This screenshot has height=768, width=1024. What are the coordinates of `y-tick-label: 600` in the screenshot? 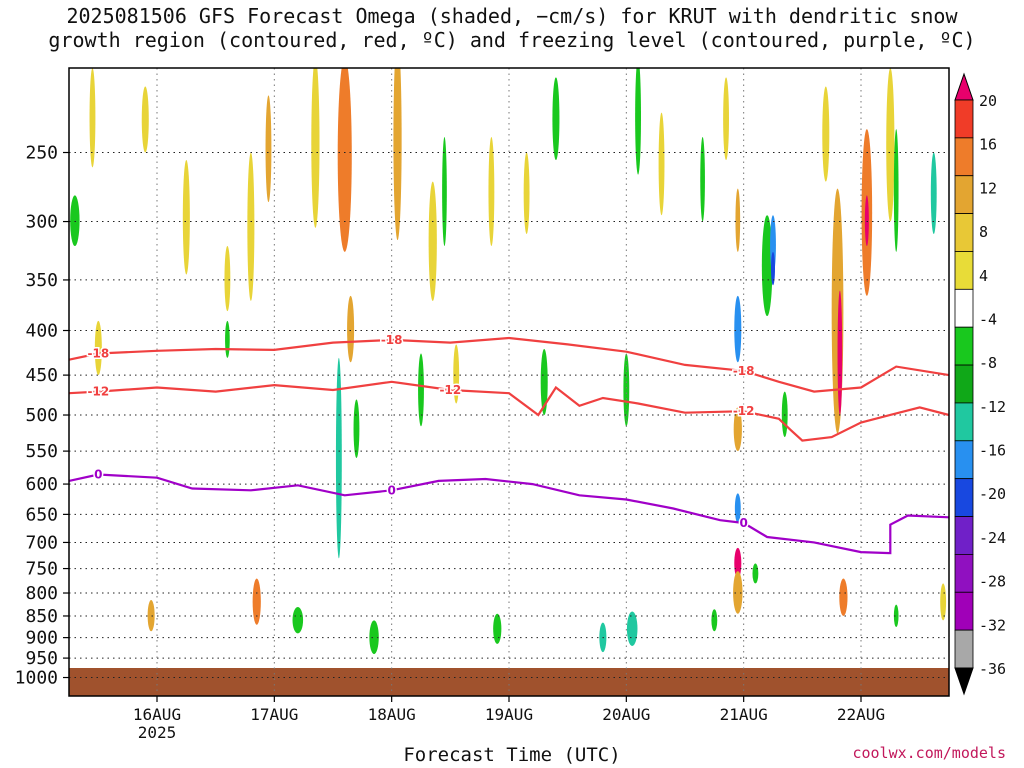 It's located at (41, 484).